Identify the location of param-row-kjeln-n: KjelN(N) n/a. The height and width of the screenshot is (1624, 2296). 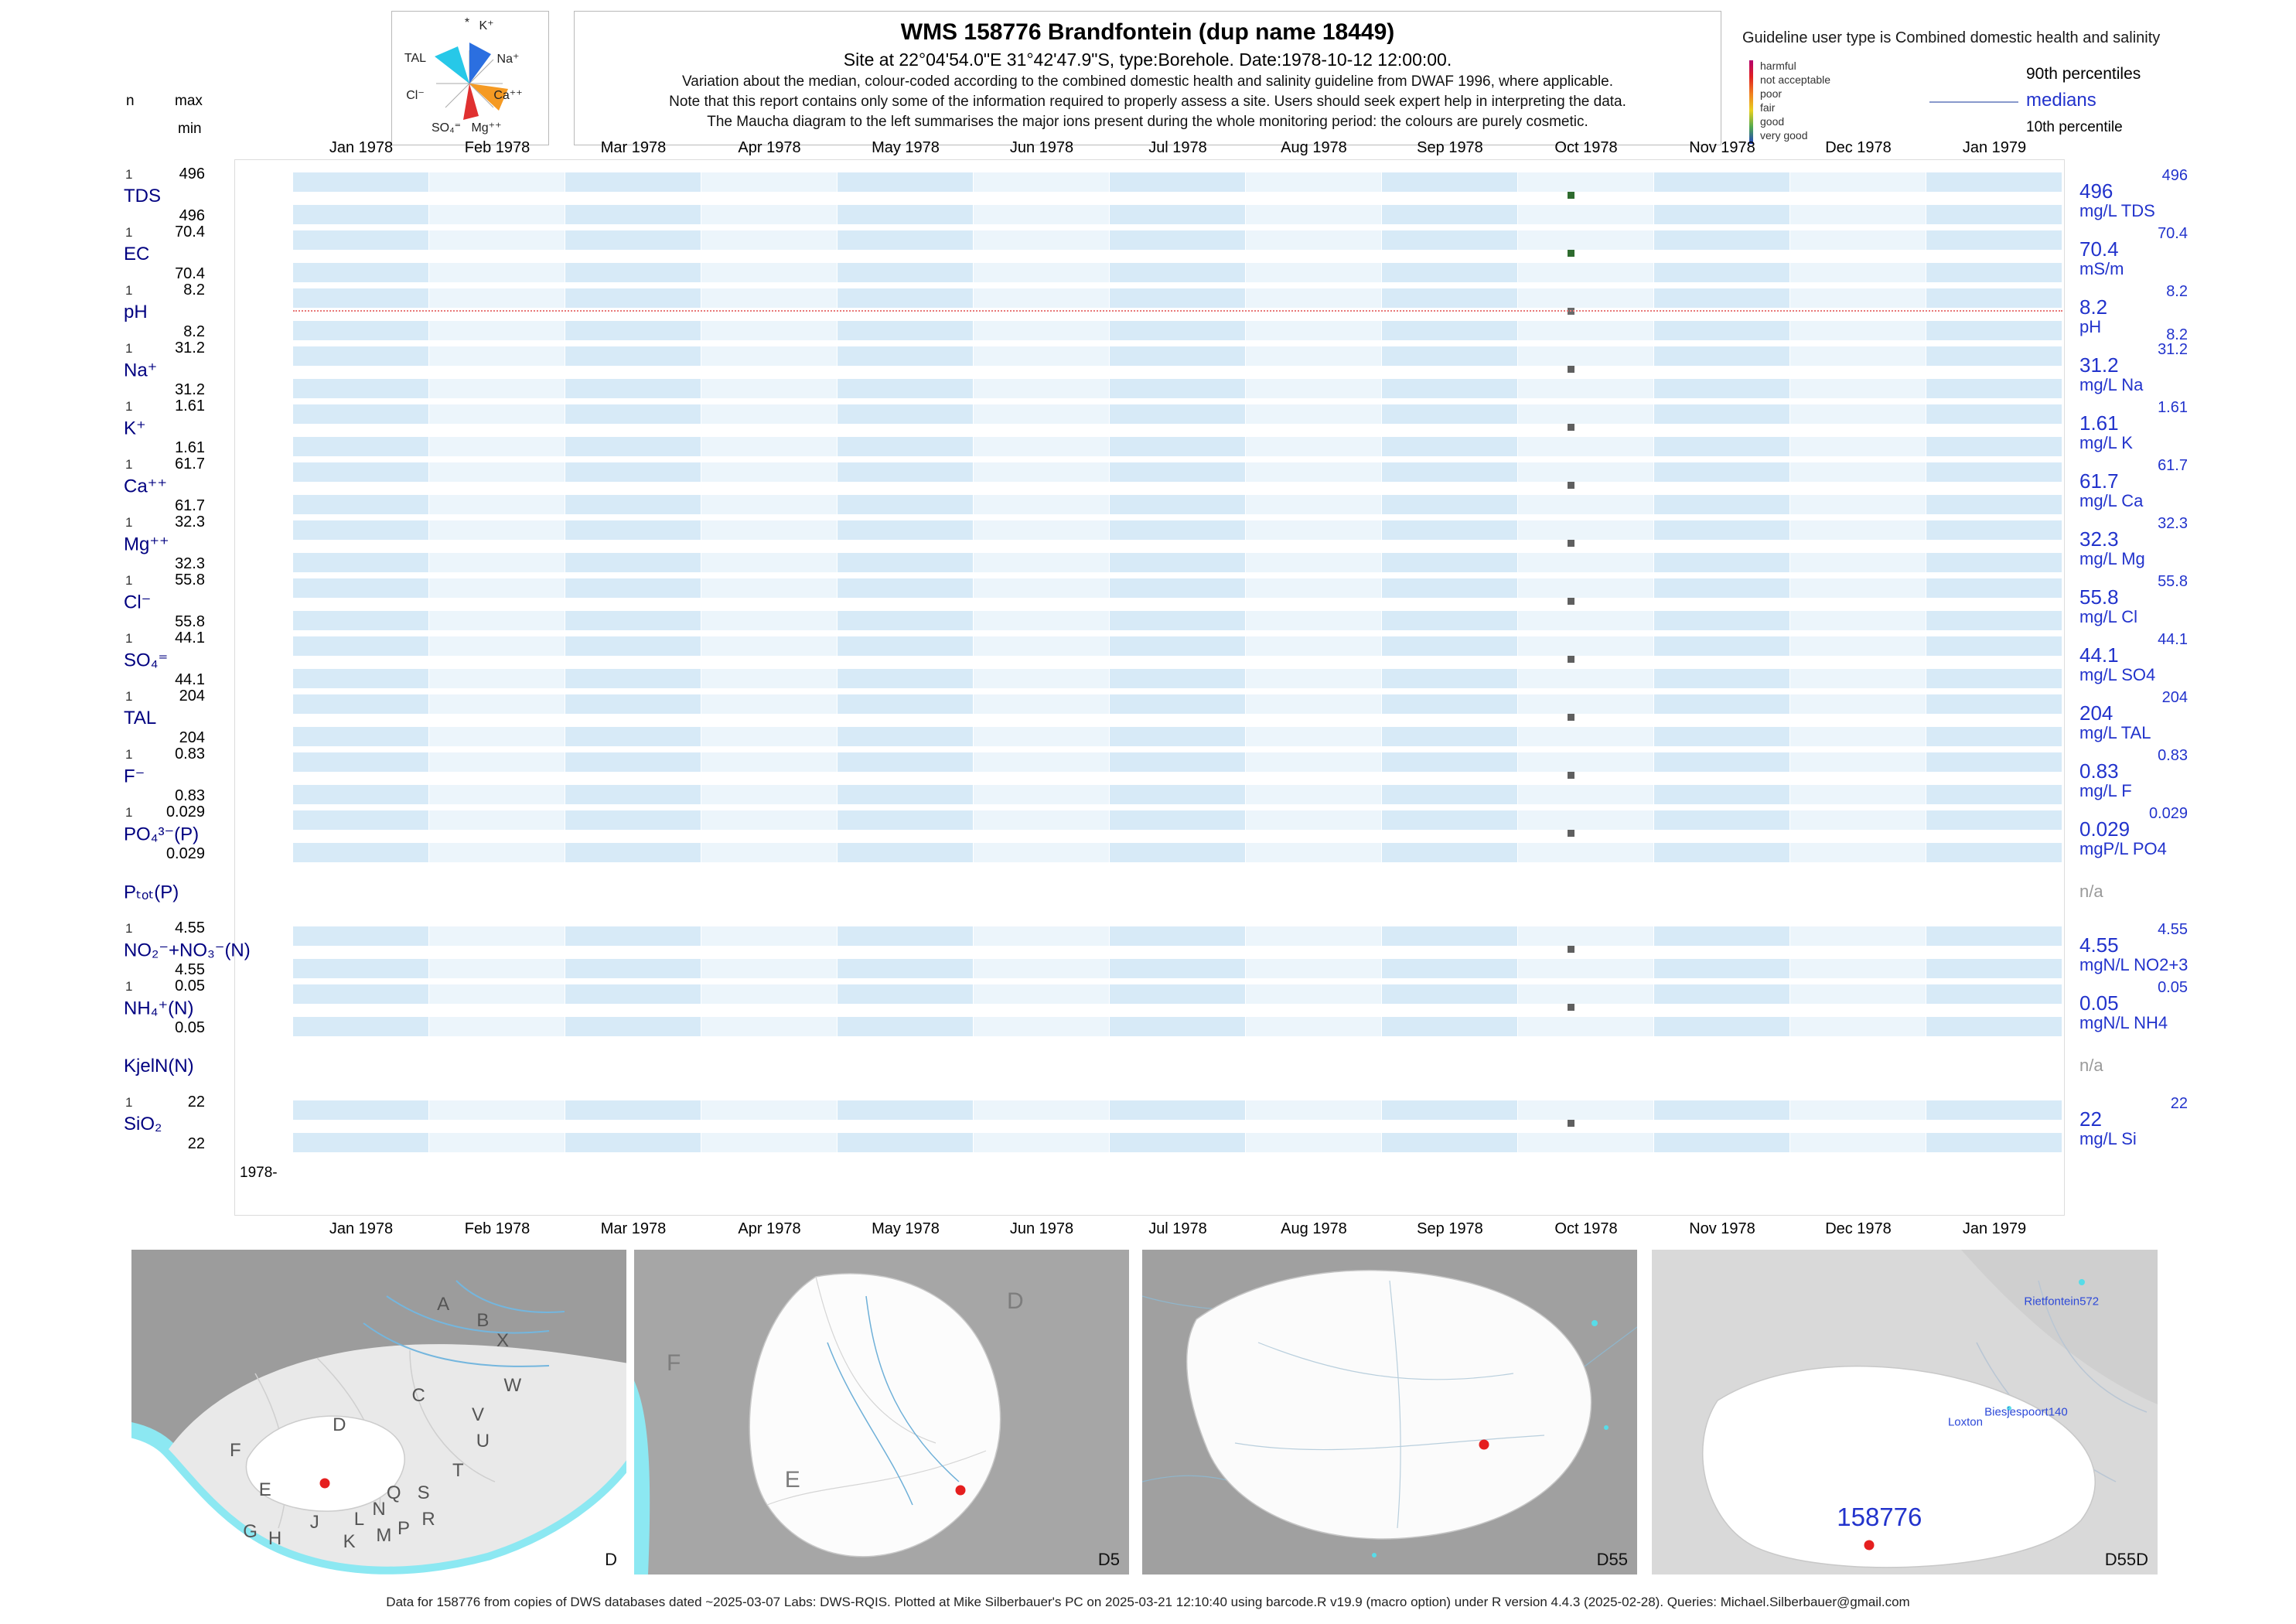
(1148, 1066).